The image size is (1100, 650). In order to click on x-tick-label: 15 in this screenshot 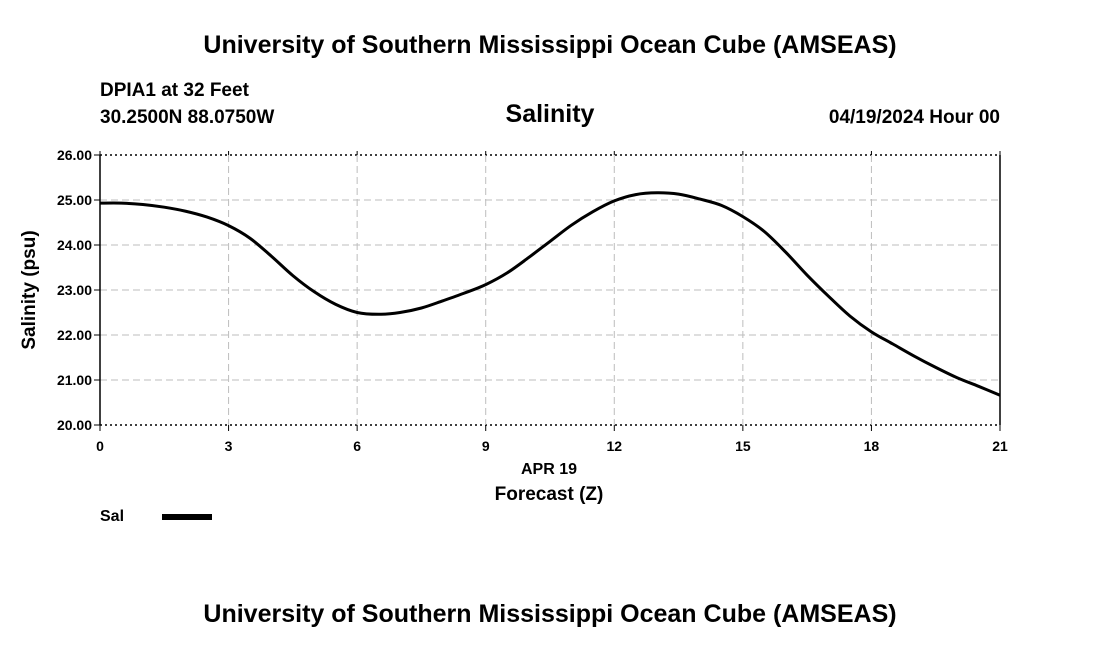, I will do `click(743, 446)`.